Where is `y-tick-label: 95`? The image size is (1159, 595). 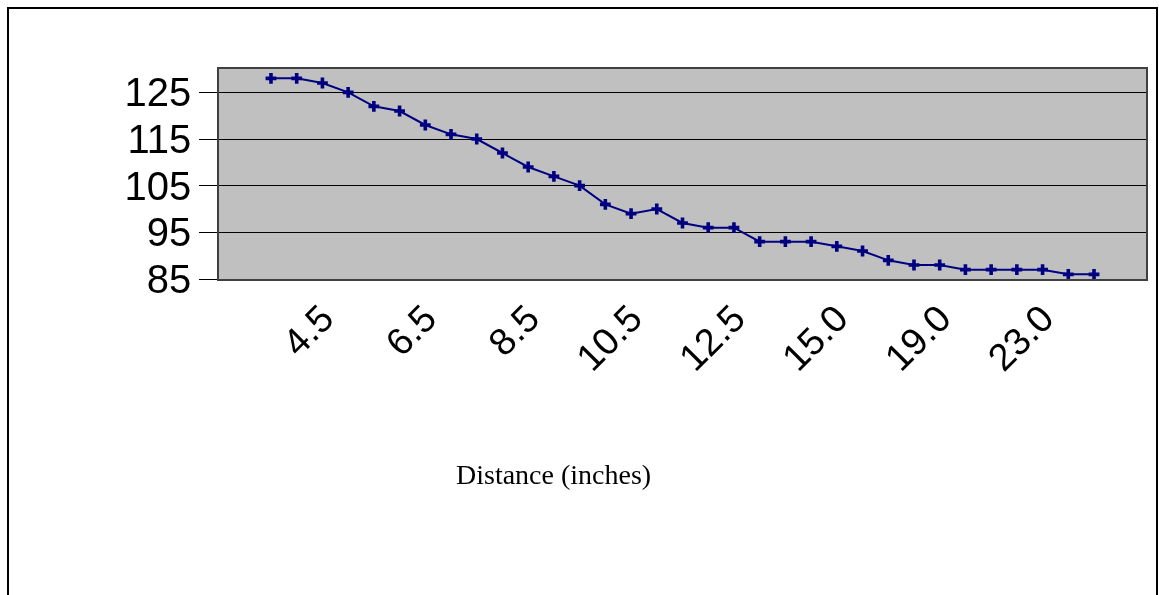 y-tick-label: 95 is located at coordinates (169, 232).